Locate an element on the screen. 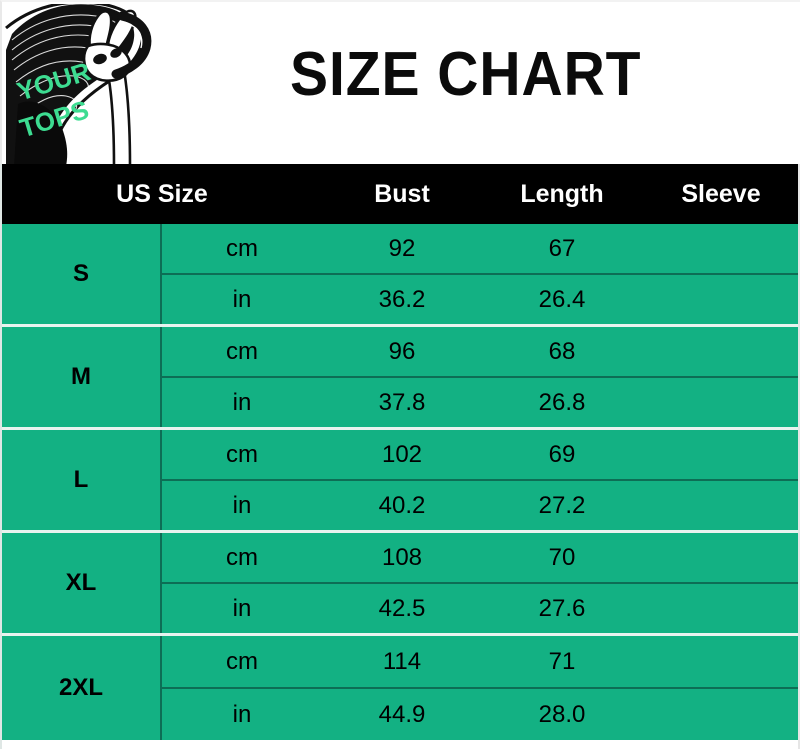 The width and height of the screenshot is (800, 749). bust-cell: 92 is located at coordinates (402, 248).